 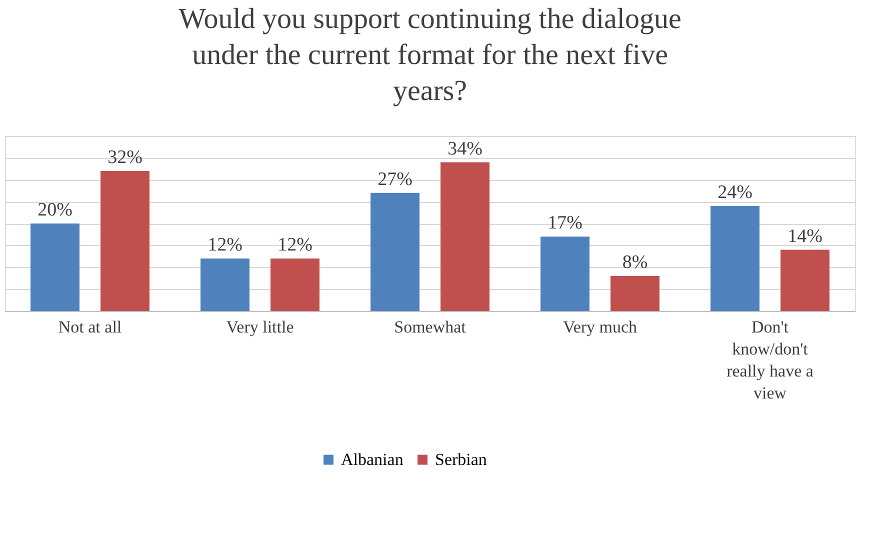 I want to click on x-tick-label: Somewhat, so click(x=430, y=327).